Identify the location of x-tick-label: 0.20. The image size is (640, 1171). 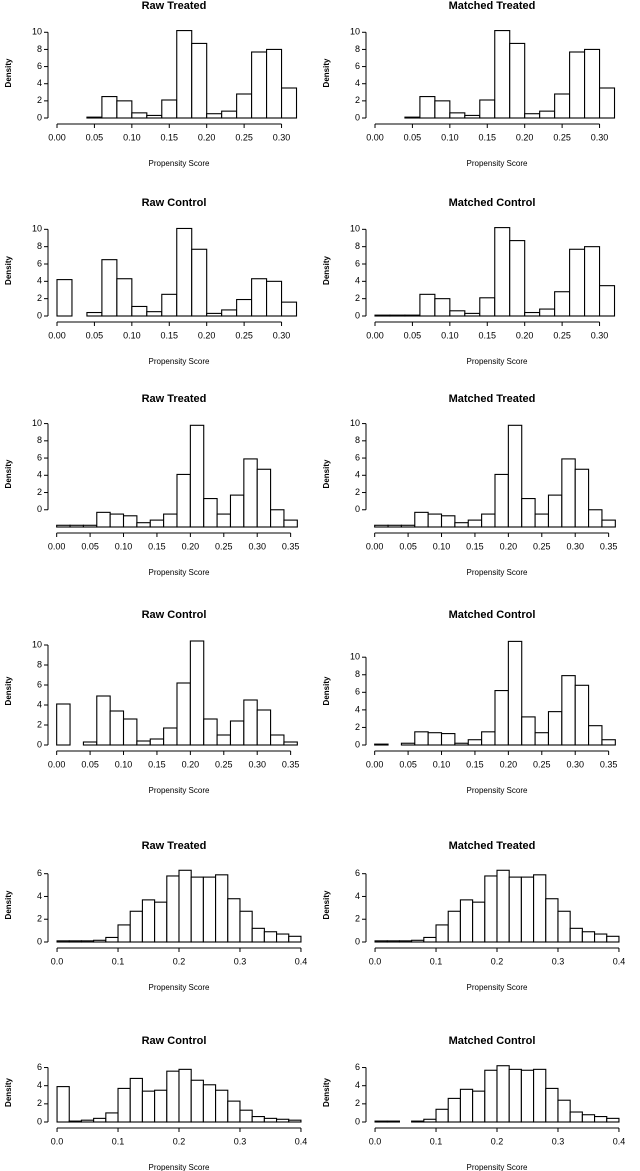
(525, 335).